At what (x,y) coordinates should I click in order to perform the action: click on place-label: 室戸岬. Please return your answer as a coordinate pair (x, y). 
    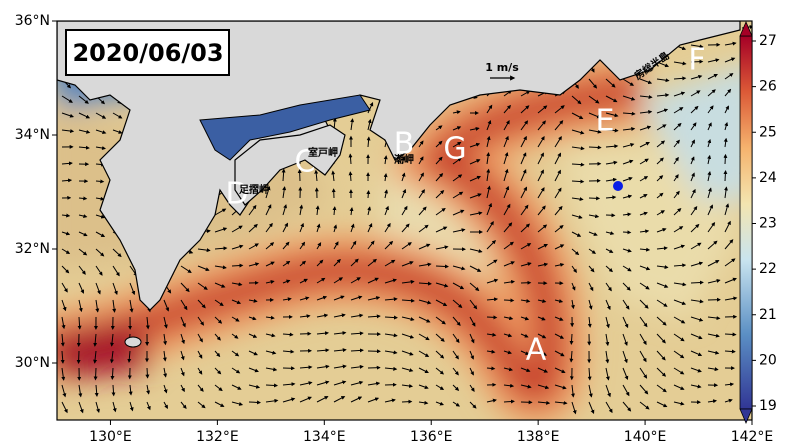
    Looking at the image, I should click on (323, 152).